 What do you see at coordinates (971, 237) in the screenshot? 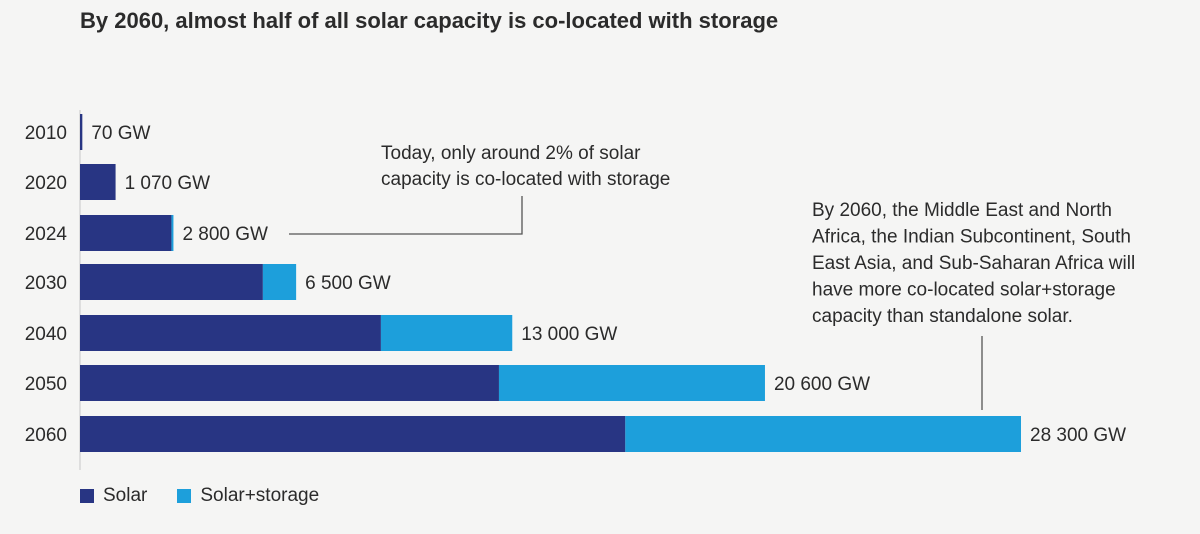
I see `annotation-text-2060: Africa, the Indian Subcontinent, South` at bounding box center [971, 237].